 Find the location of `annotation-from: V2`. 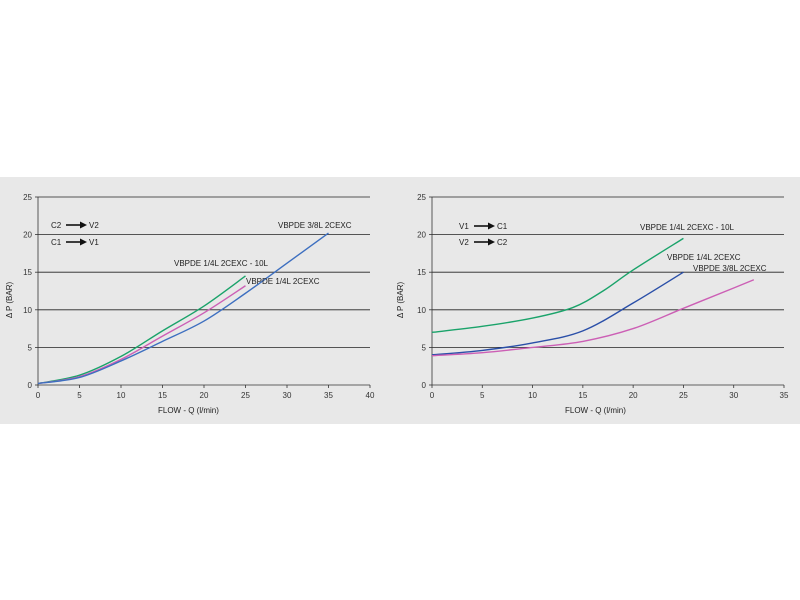

annotation-from: V2 is located at coordinates (464, 242).